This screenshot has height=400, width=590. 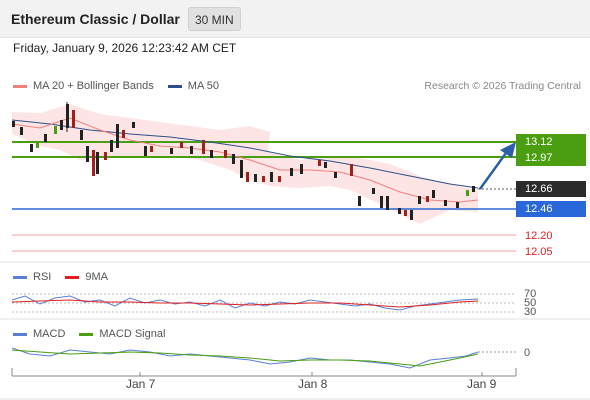 I want to click on ma50-legend-label: MA 50, so click(x=203, y=86).